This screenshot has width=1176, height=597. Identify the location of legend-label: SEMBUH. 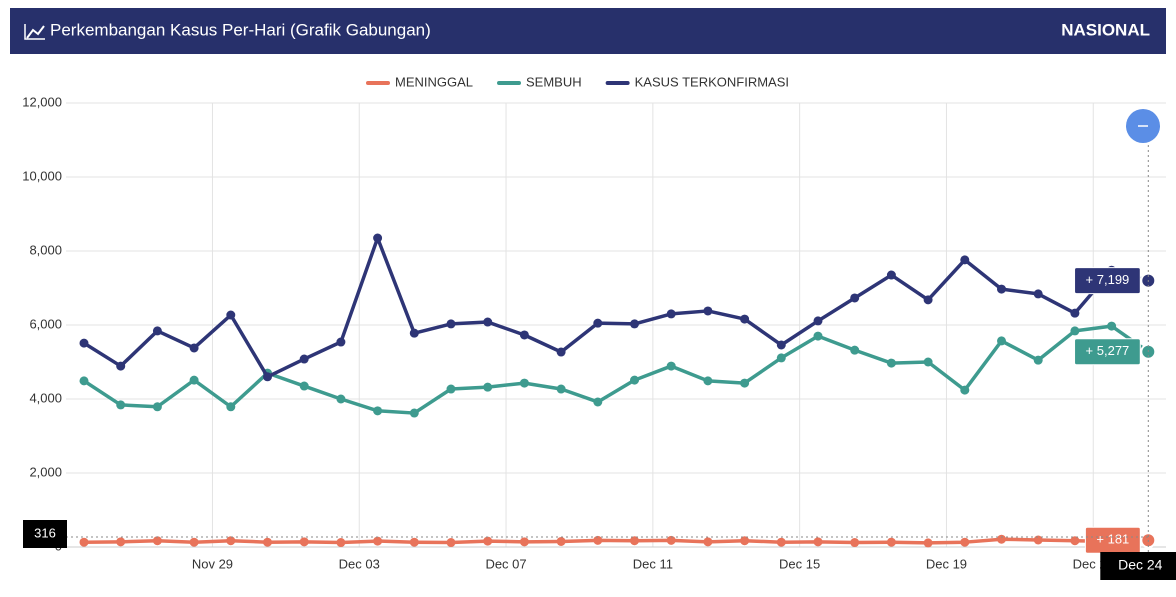
(554, 81).